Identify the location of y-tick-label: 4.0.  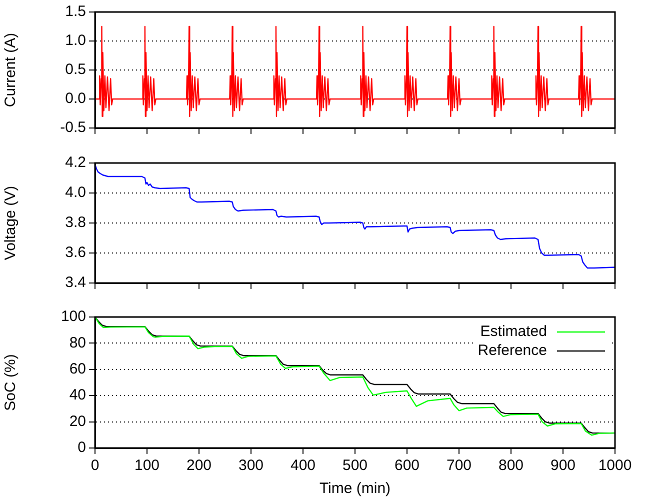
(75, 193).